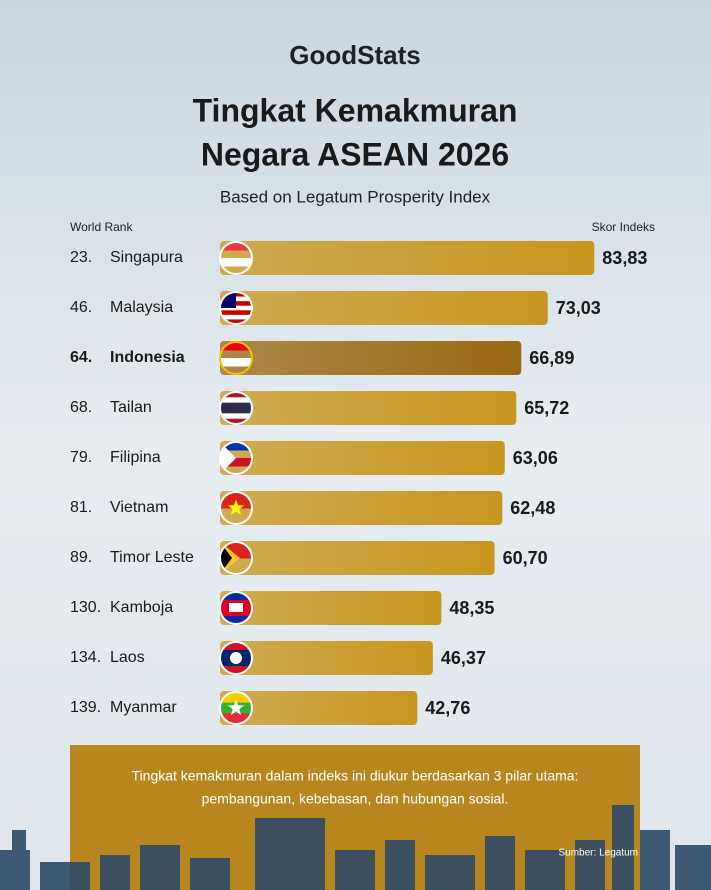  I want to click on rank: 23., so click(81, 257).